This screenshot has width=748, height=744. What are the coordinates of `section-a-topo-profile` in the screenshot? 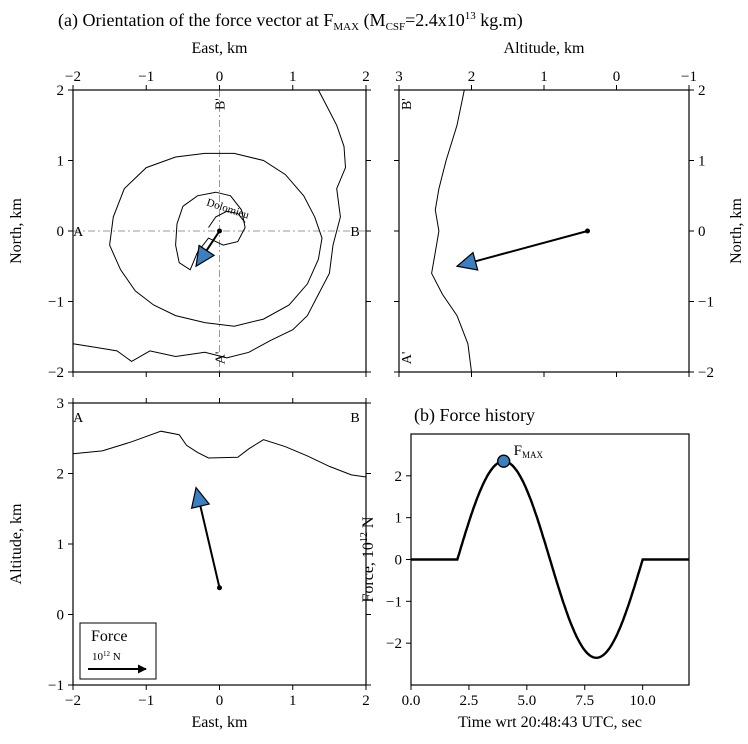 It's located at (219, 454).